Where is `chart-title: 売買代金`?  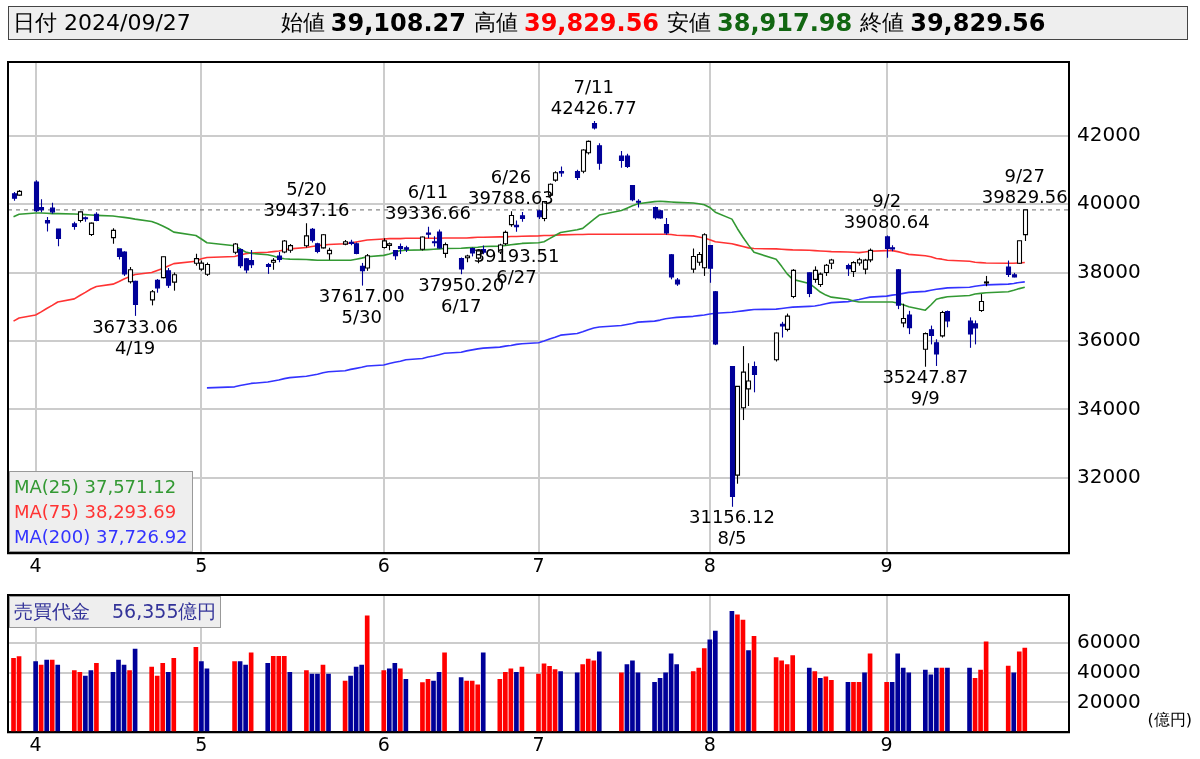 chart-title: 売買代金 is located at coordinates (52, 611).